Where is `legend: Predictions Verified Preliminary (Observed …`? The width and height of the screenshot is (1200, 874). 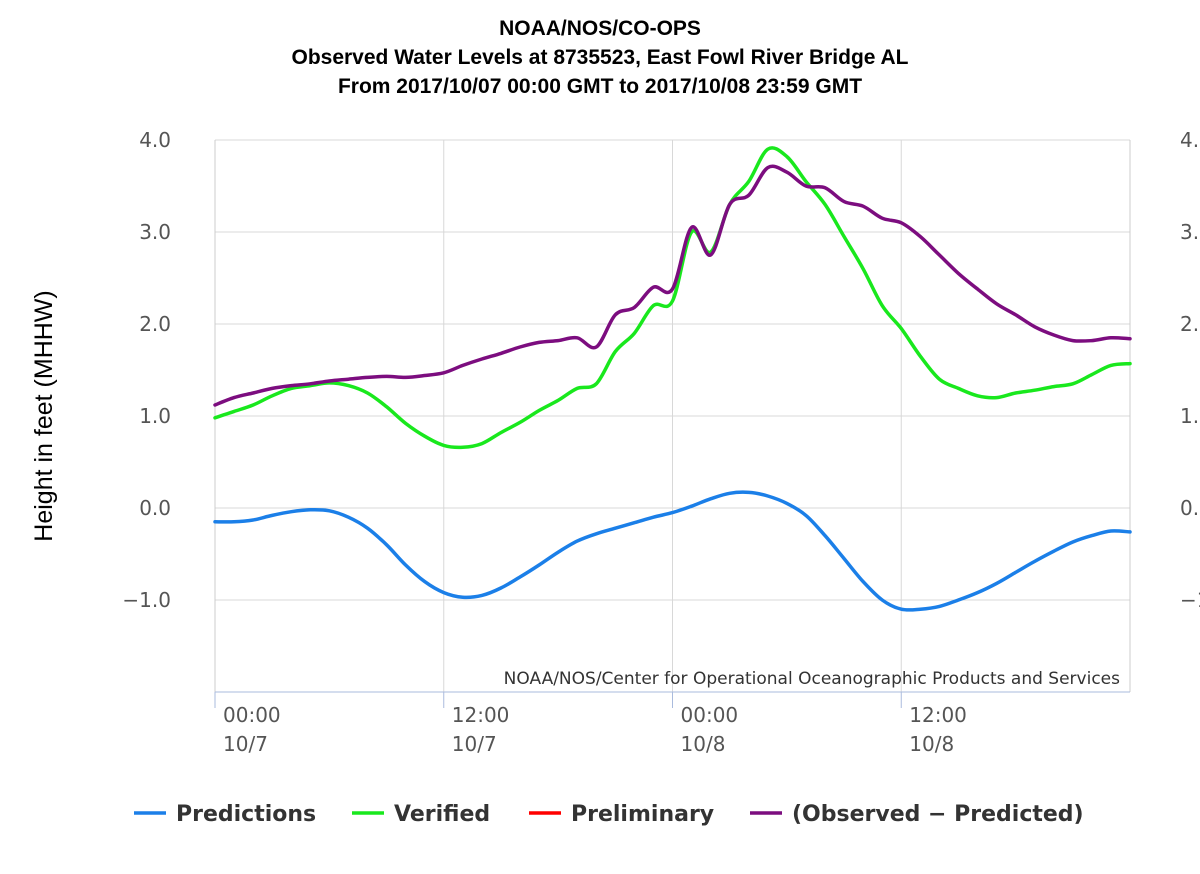 legend: Predictions Verified Preliminary (Observed … is located at coordinates (609, 814).